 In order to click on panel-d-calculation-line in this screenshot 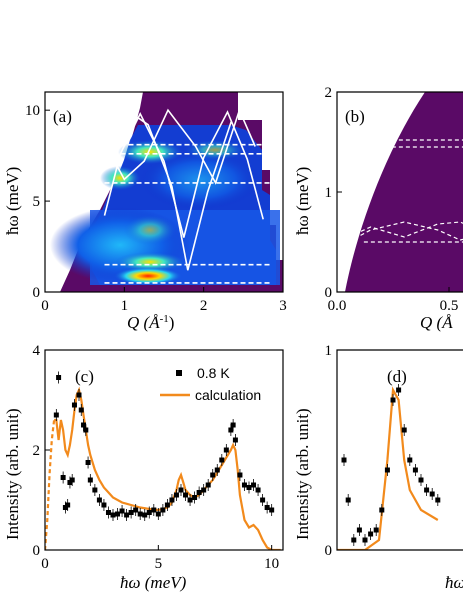, I will do `click(388, 468)`.